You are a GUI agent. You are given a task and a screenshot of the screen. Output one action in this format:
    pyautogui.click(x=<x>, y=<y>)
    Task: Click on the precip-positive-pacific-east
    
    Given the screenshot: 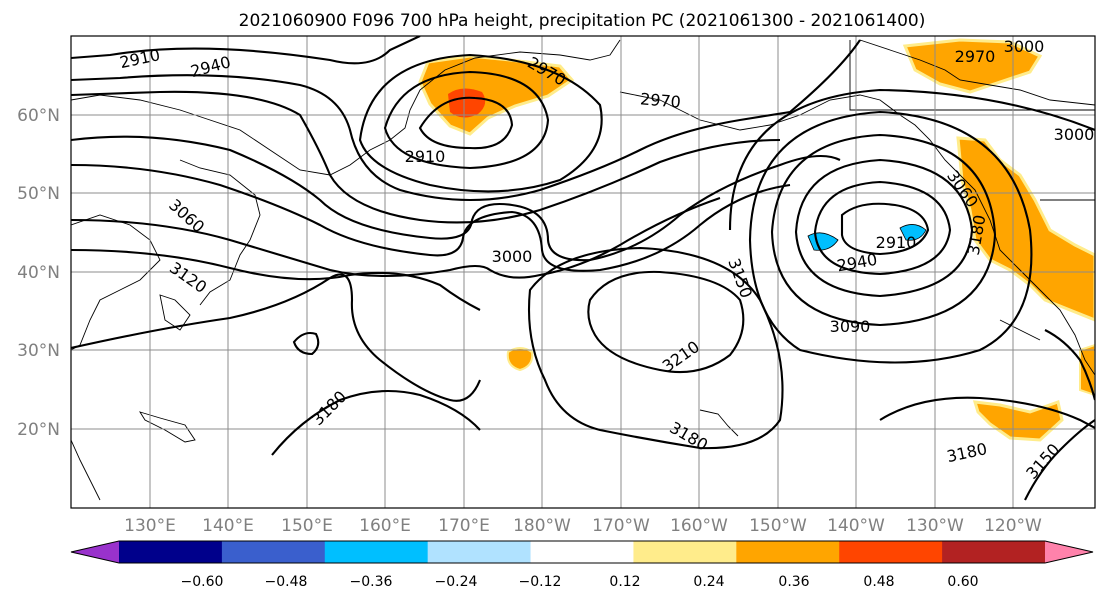 What is the action you would take?
    pyautogui.click(x=1018, y=421)
    